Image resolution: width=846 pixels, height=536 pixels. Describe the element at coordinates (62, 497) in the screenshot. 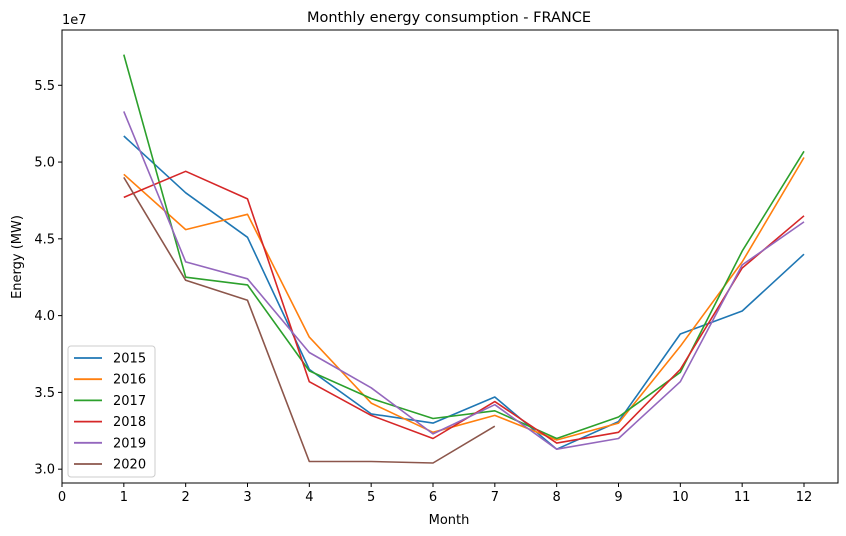

I see `x-tick-label: 0` at that location.